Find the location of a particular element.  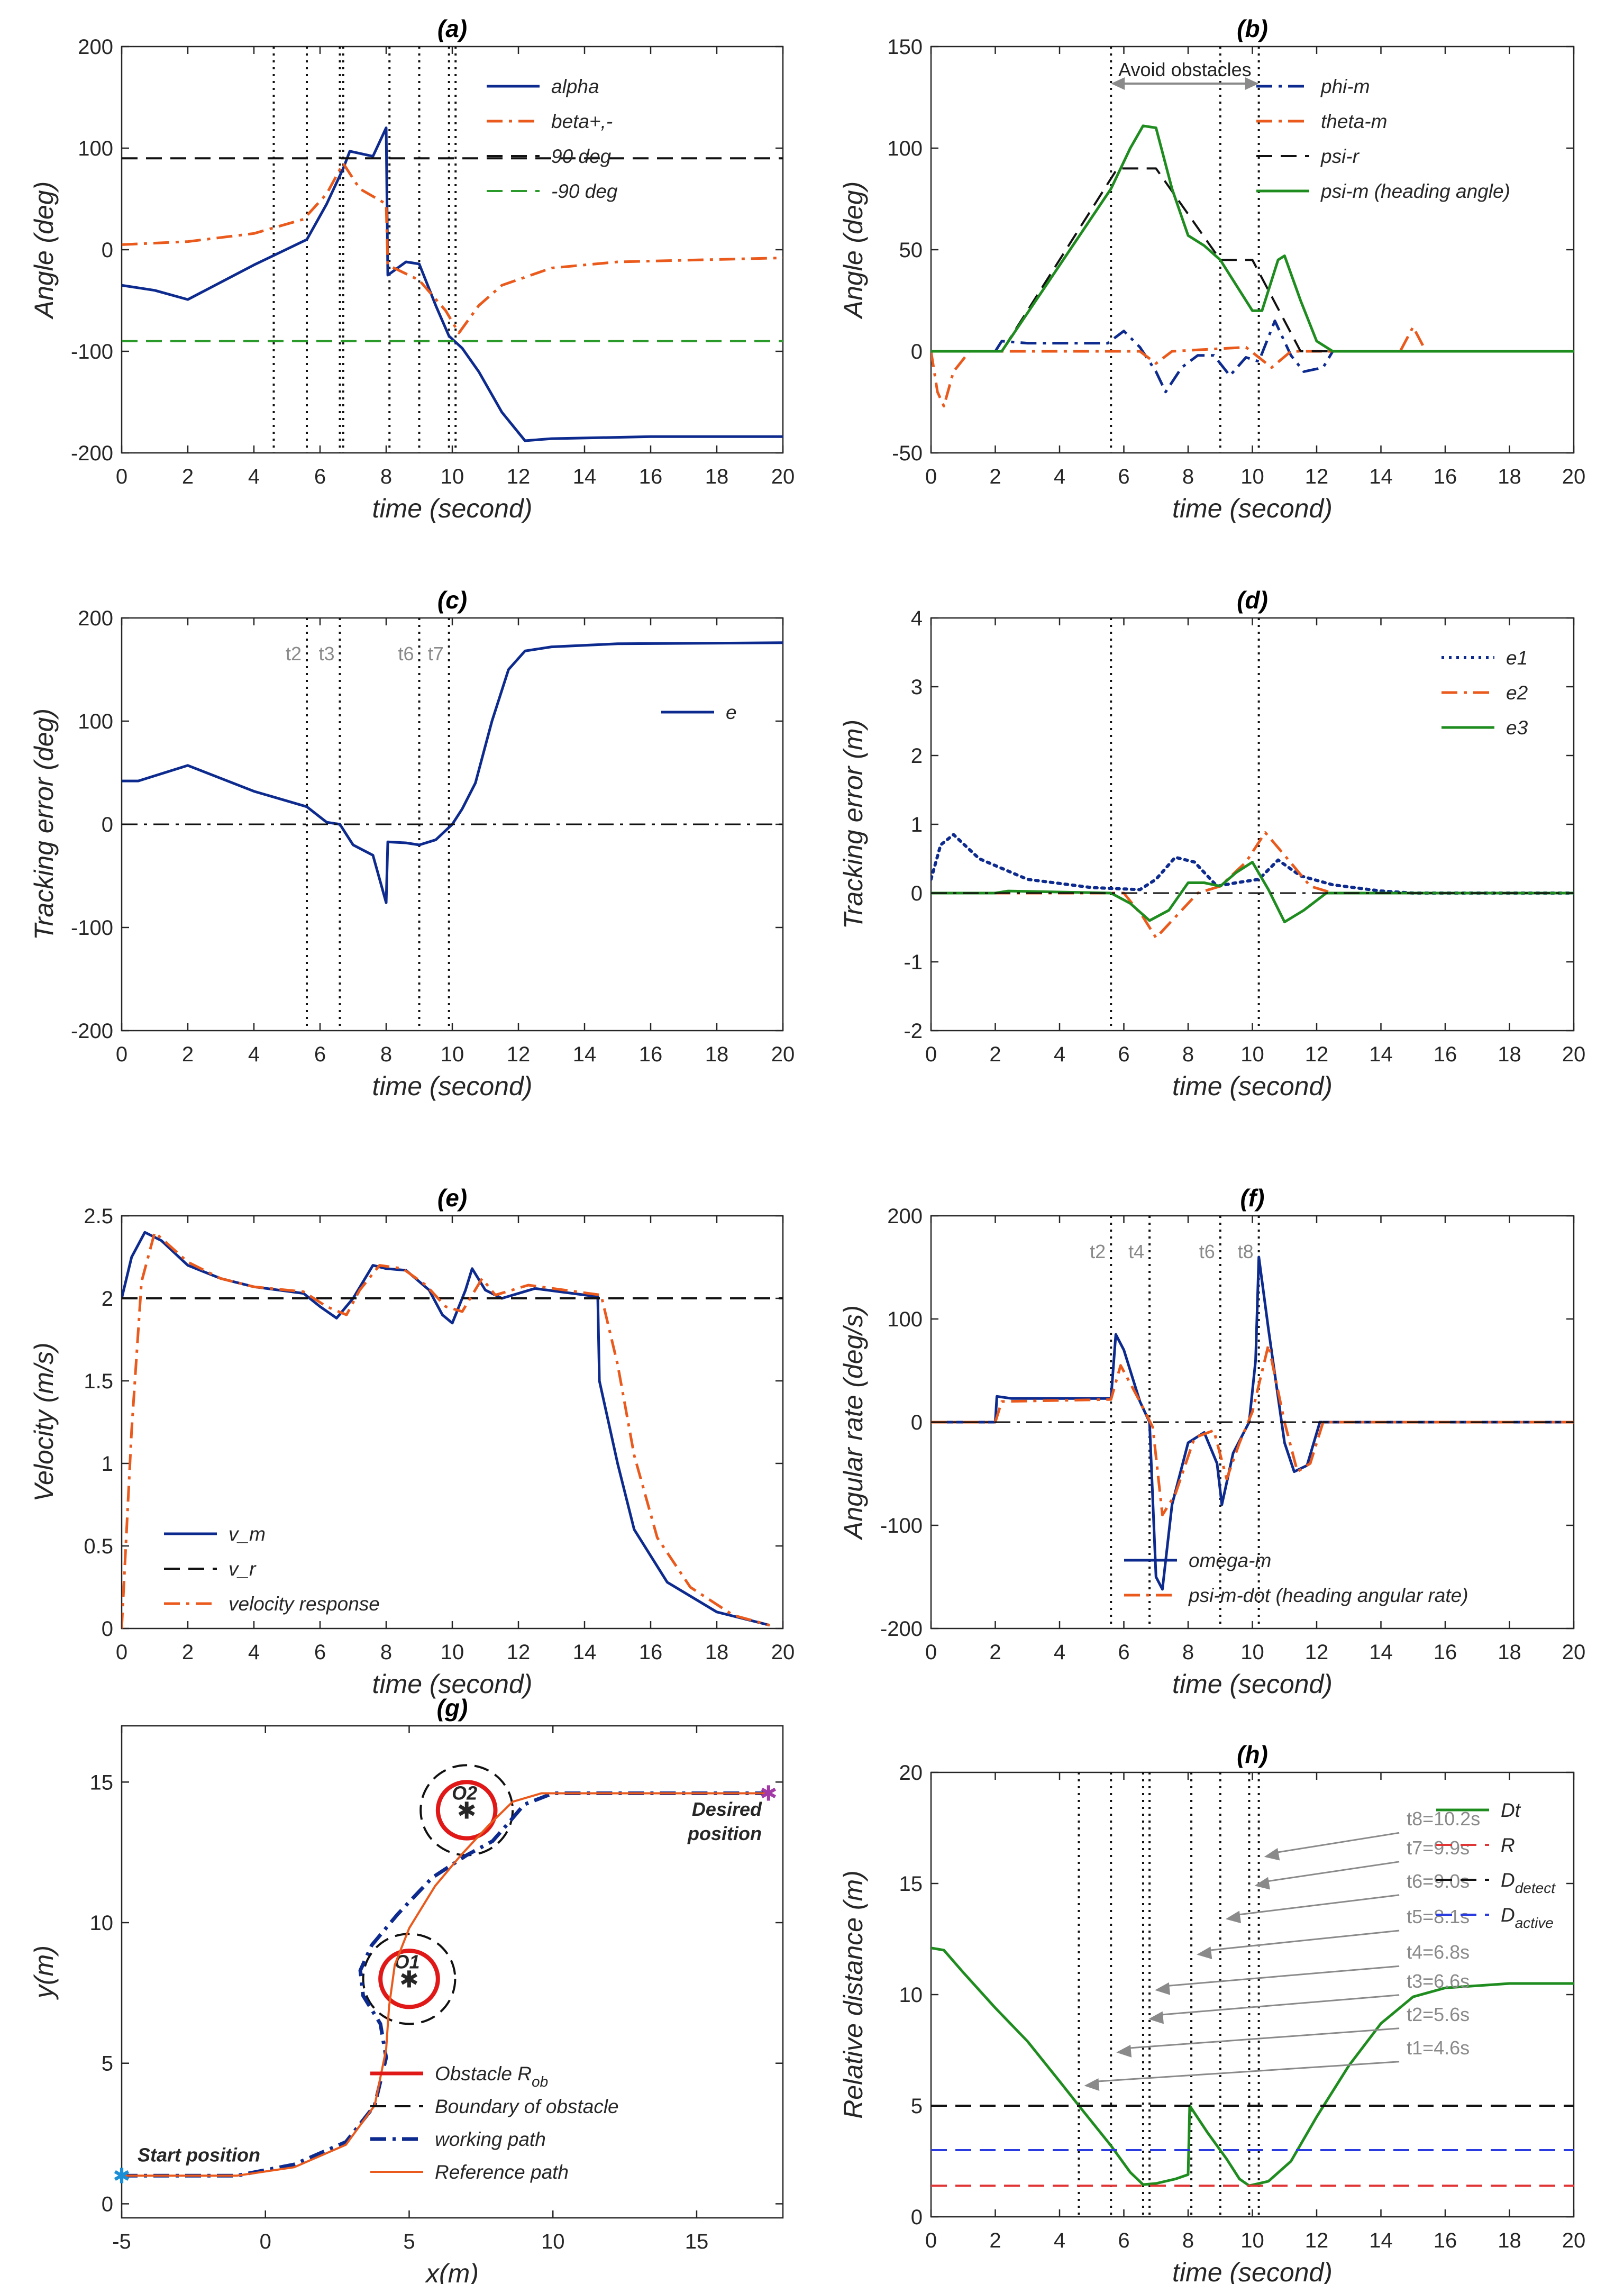

x-tick-label: 0 is located at coordinates (931, 1652).